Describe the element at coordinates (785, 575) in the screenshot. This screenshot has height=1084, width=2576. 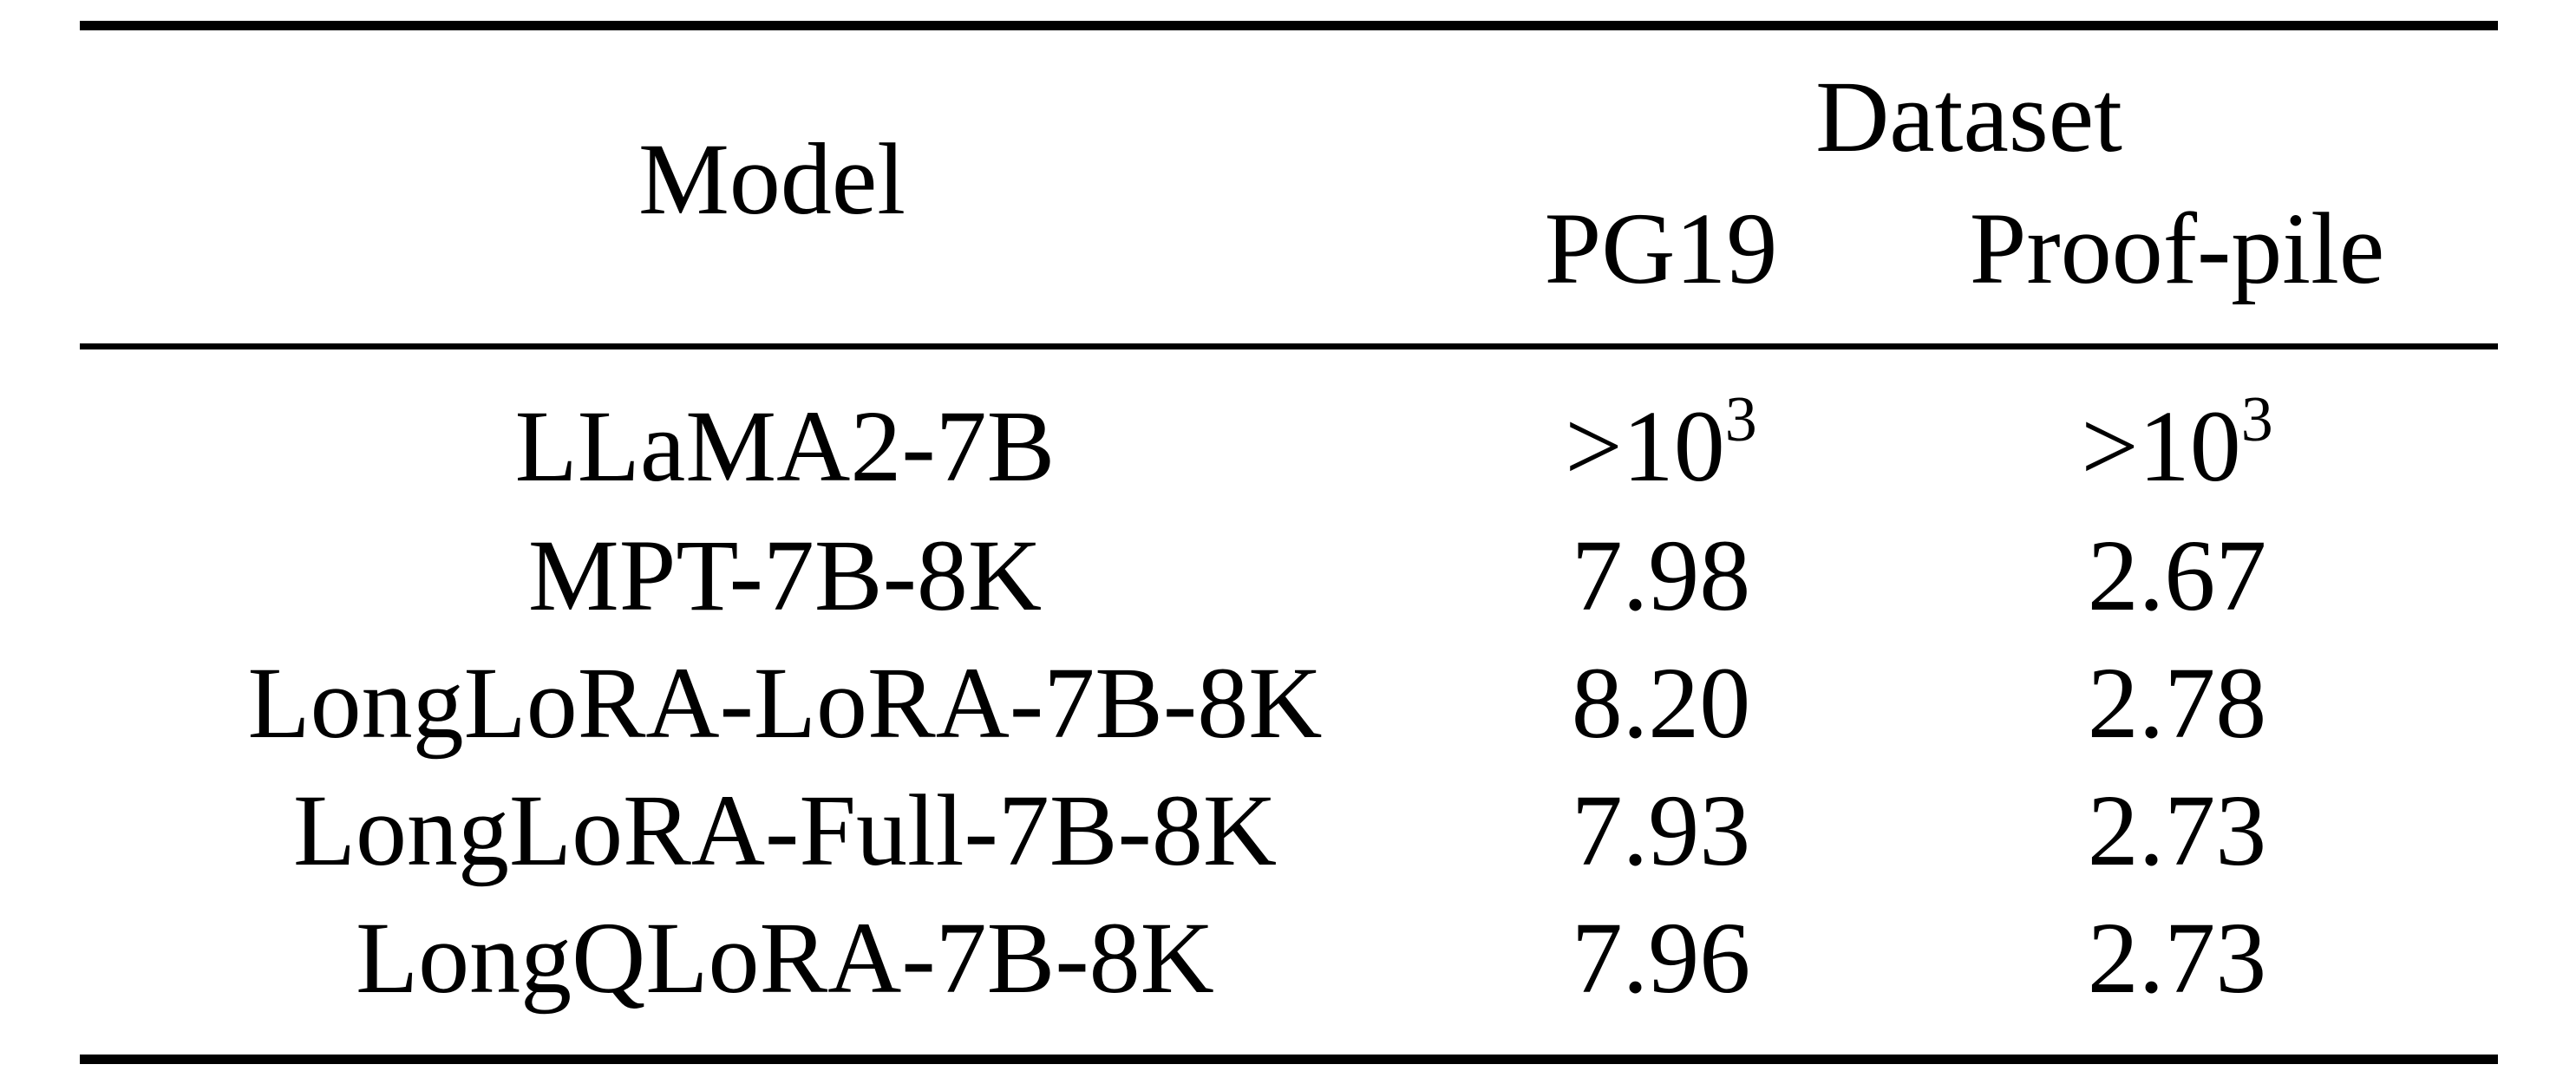
I see `row-model: MPT-7B-8K` at that location.